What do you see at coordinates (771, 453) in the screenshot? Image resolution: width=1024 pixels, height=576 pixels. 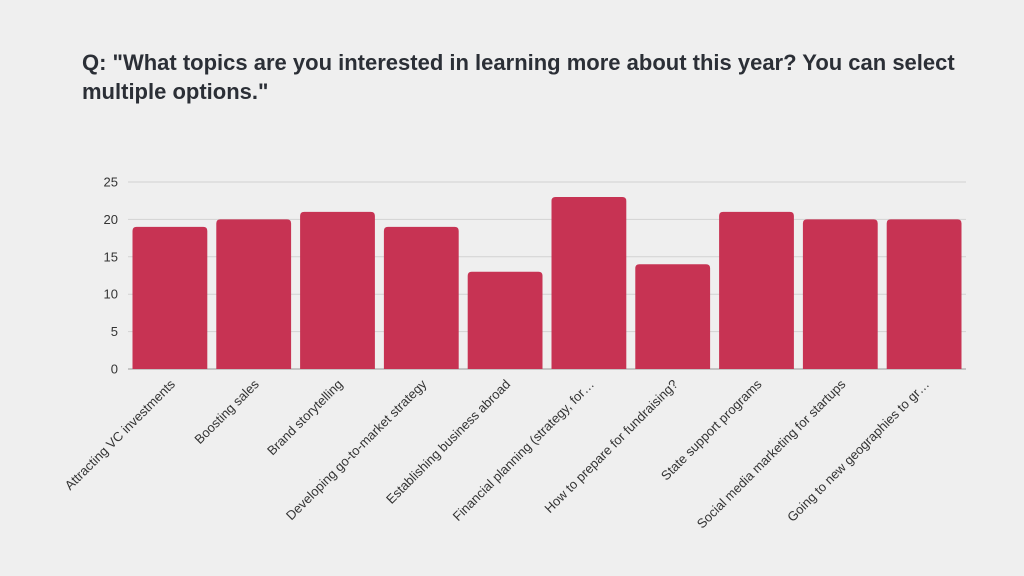 I see `x-tick-label: Social media marketing for startups` at bounding box center [771, 453].